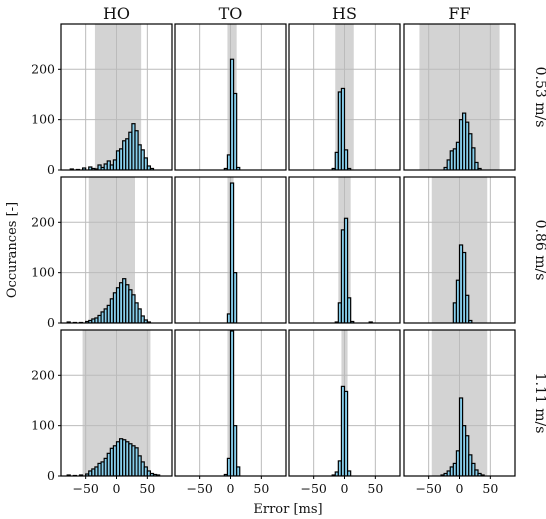  What do you see at coordinates (231, 13) in the screenshot?
I see `column-title-to: TO` at bounding box center [231, 13].